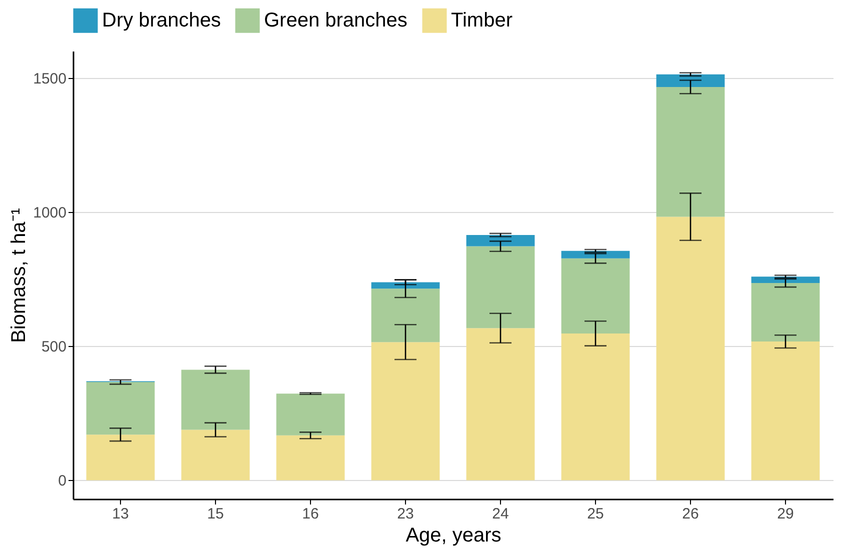 This screenshot has height=549, width=843. What do you see at coordinates (336, 21) in the screenshot?
I see `legend-label: Green branches` at bounding box center [336, 21].